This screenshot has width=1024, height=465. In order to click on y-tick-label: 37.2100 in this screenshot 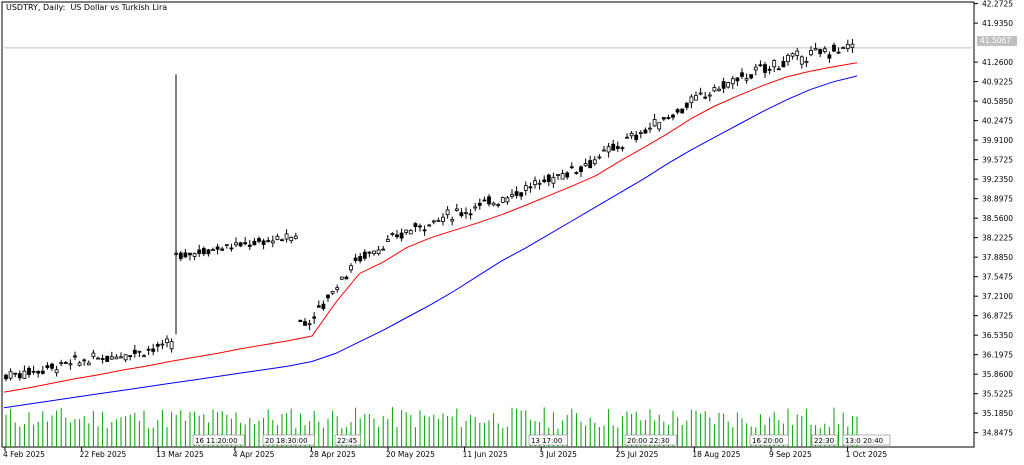, I will do `click(997, 296)`.